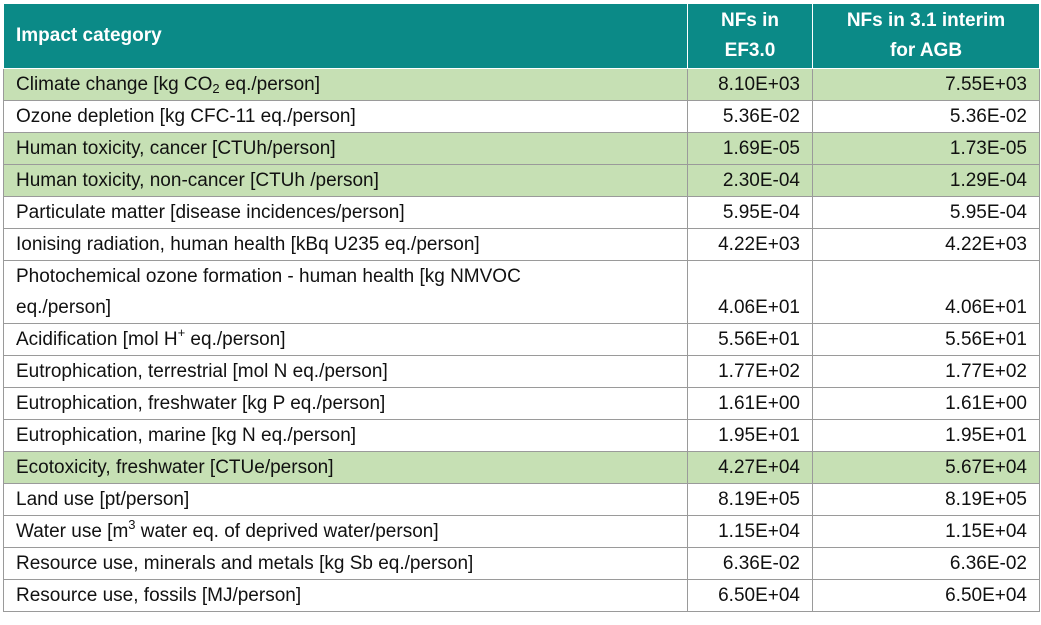 This screenshot has height=625, width=1041. I want to click on ef31-value-cell: 7.55E+03, so click(926, 84).